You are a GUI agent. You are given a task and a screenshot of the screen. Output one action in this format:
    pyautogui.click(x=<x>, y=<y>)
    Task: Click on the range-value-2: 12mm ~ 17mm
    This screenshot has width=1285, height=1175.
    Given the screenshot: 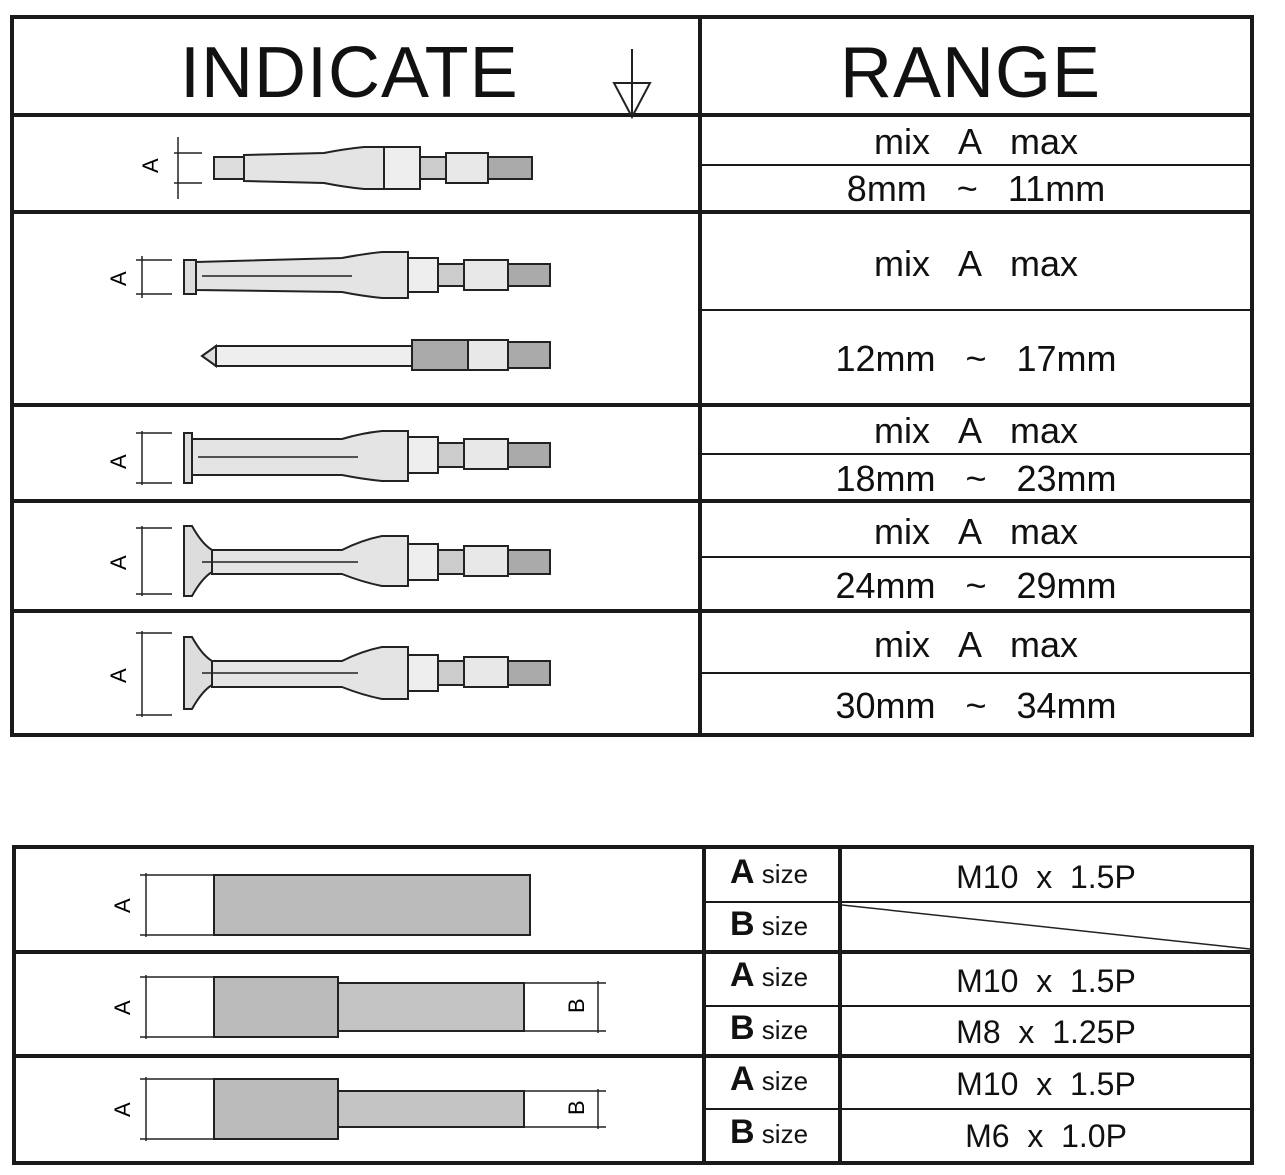 What is the action you would take?
    pyautogui.click(x=976, y=358)
    